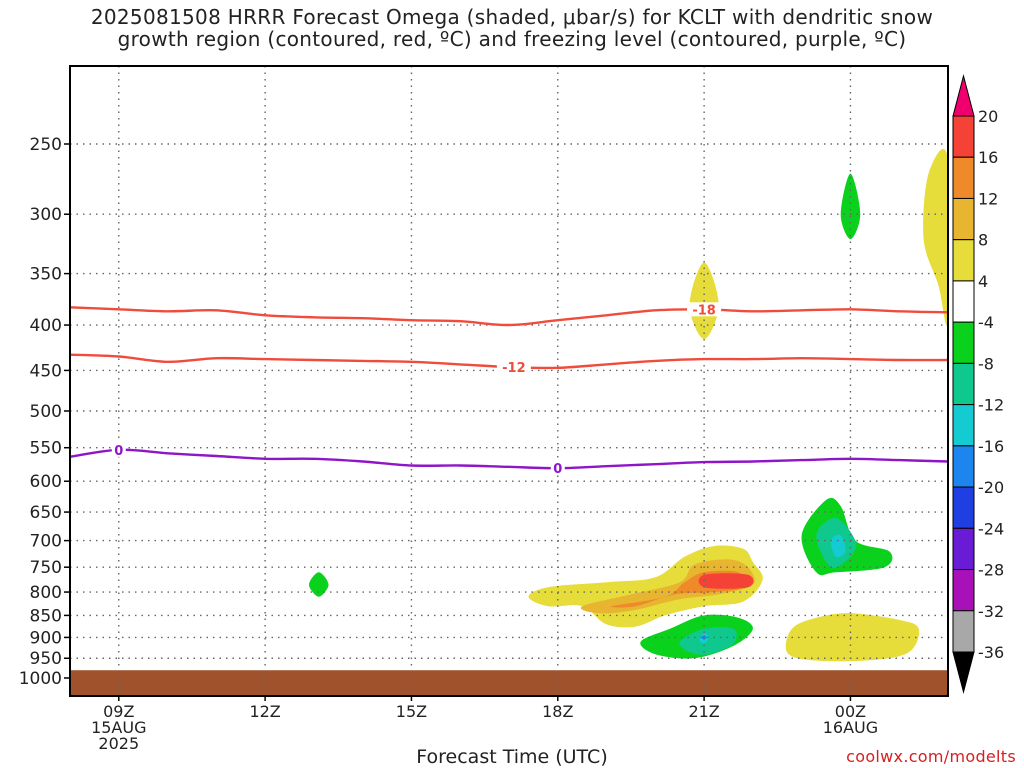 This screenshot has width=1024, height=768. I want to click on contour-label--18-0: -18, so click(704, 310).